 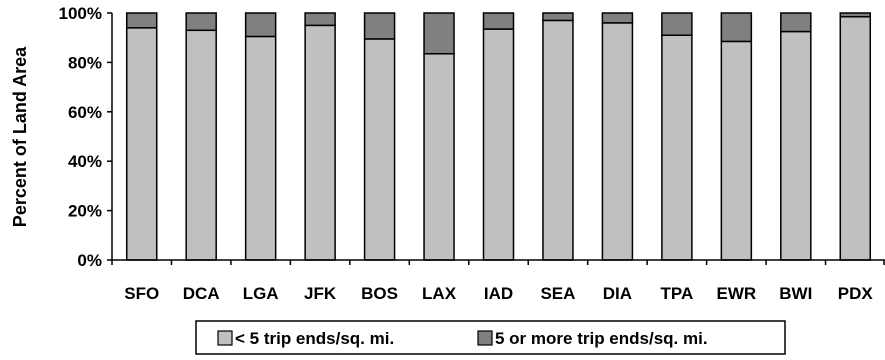 I want to click on x-tick-label-sfo: SFO, so click(x=141, y=293).